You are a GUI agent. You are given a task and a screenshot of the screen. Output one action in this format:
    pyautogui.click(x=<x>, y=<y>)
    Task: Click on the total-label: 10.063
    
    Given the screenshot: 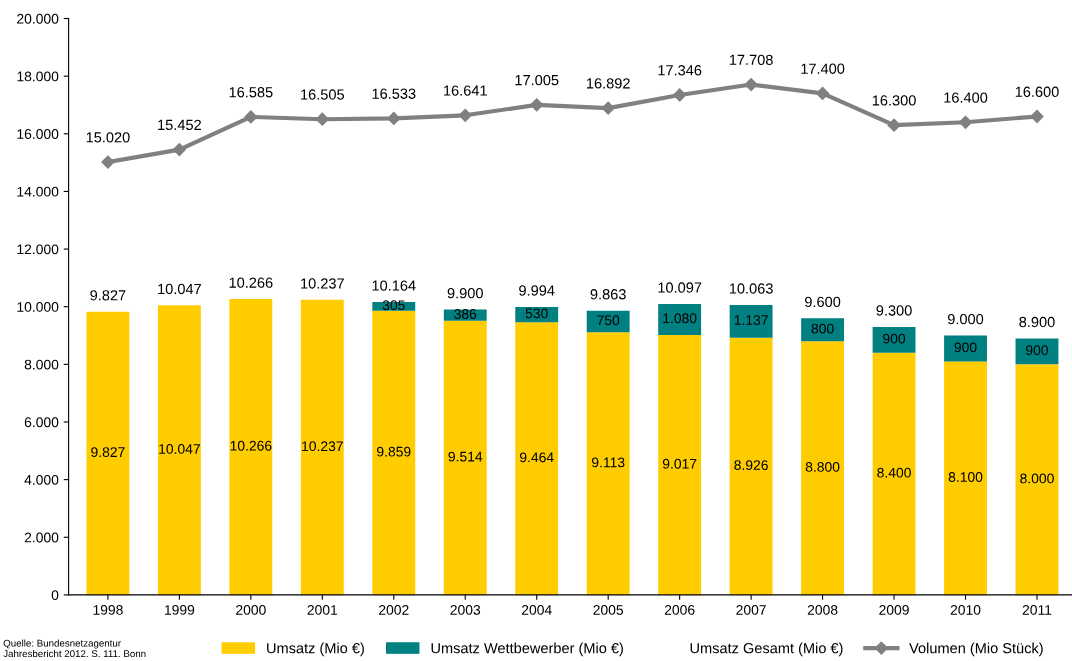 What is the action you would take?
    pyautogui.click(x=751, y=288)
    